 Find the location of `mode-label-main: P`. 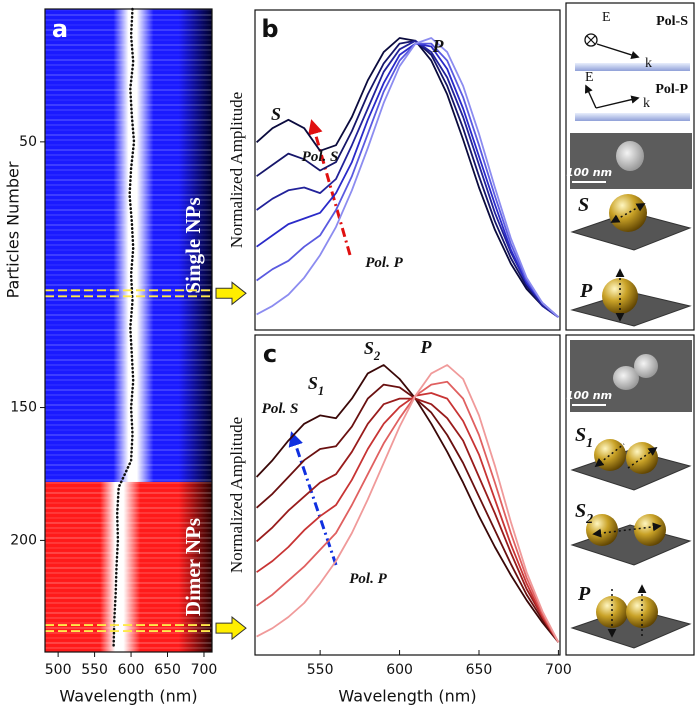

mode-label-main: P is located at coordinates (584, 594).